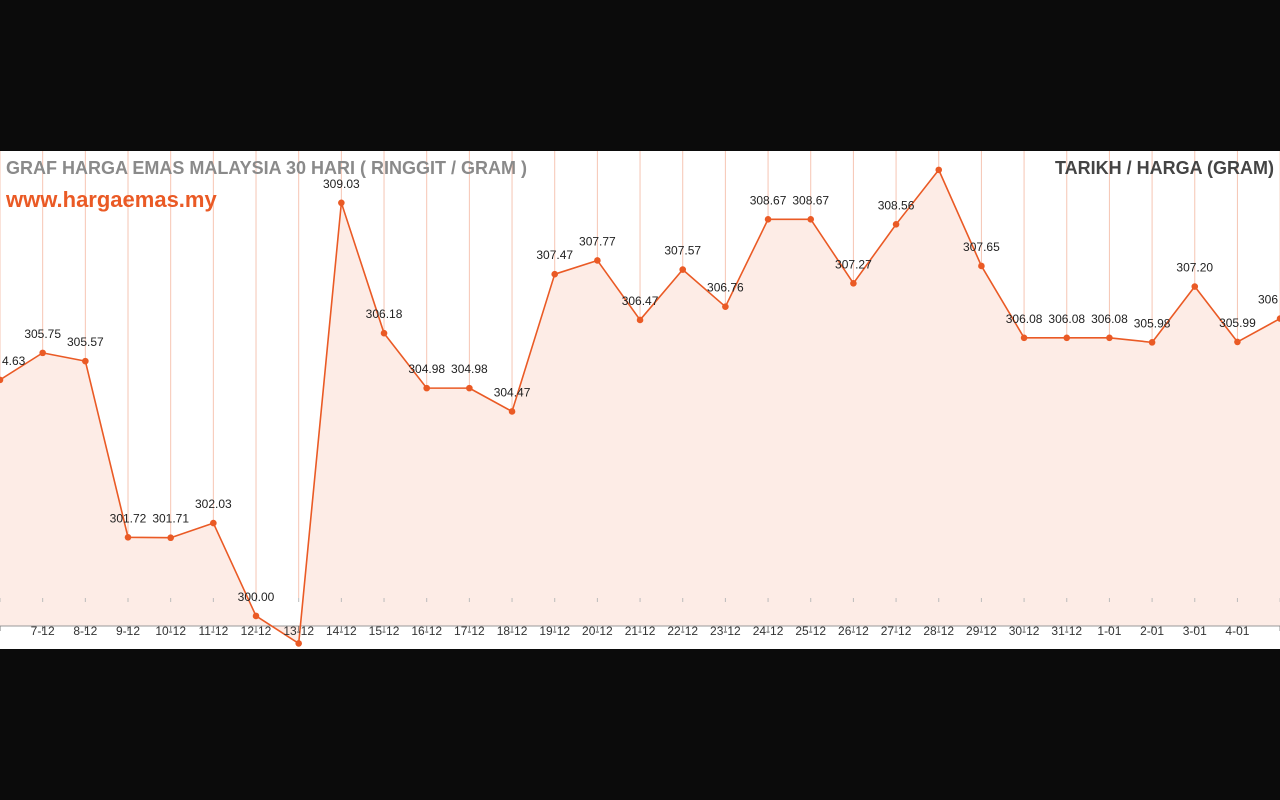 This screenshot has width=1280, height=800. Describe the element at coordinates (1024, 631) in the screenshot. I see `x-tick-label: 30-12` at that location.